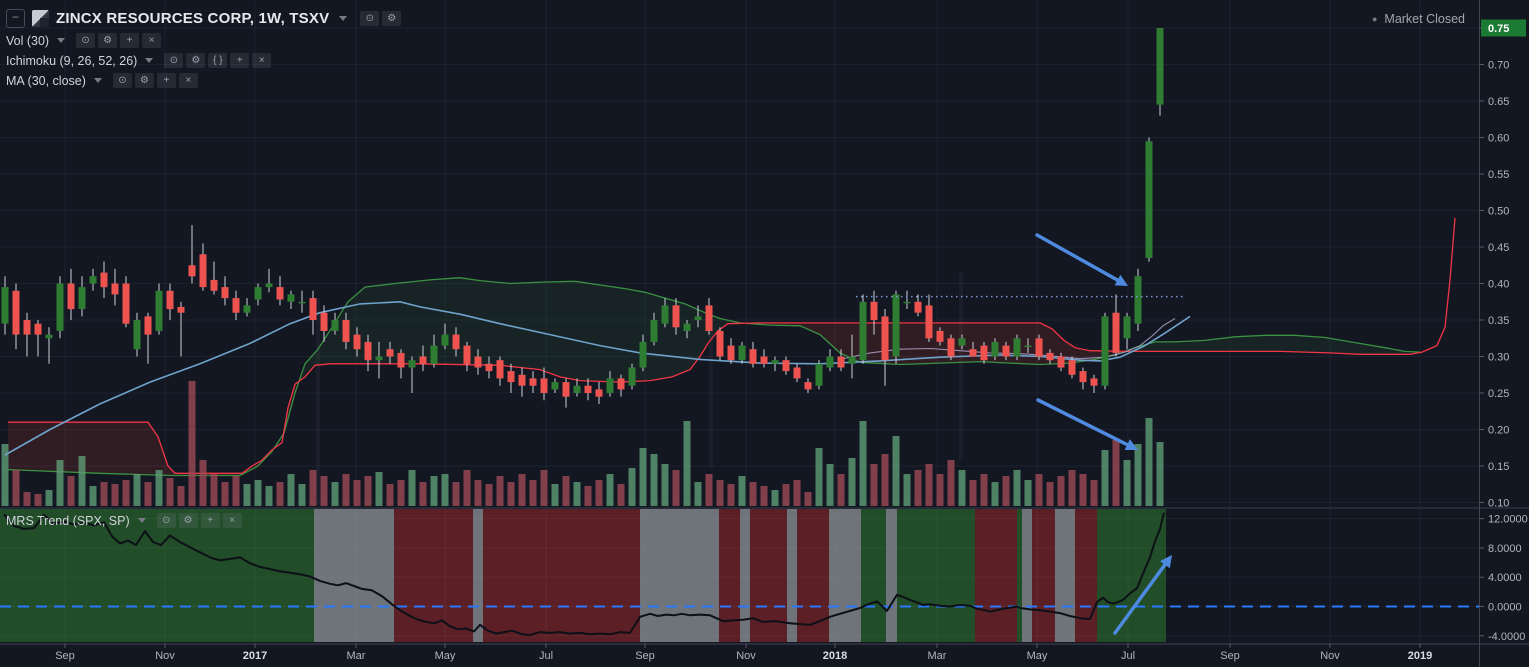 Image resolution: width=1529 pixels, height=667 pixels. Describe the element at coordinates (1508, 520) in the screenshot. I see `svg-text: 12.0000` at that location.